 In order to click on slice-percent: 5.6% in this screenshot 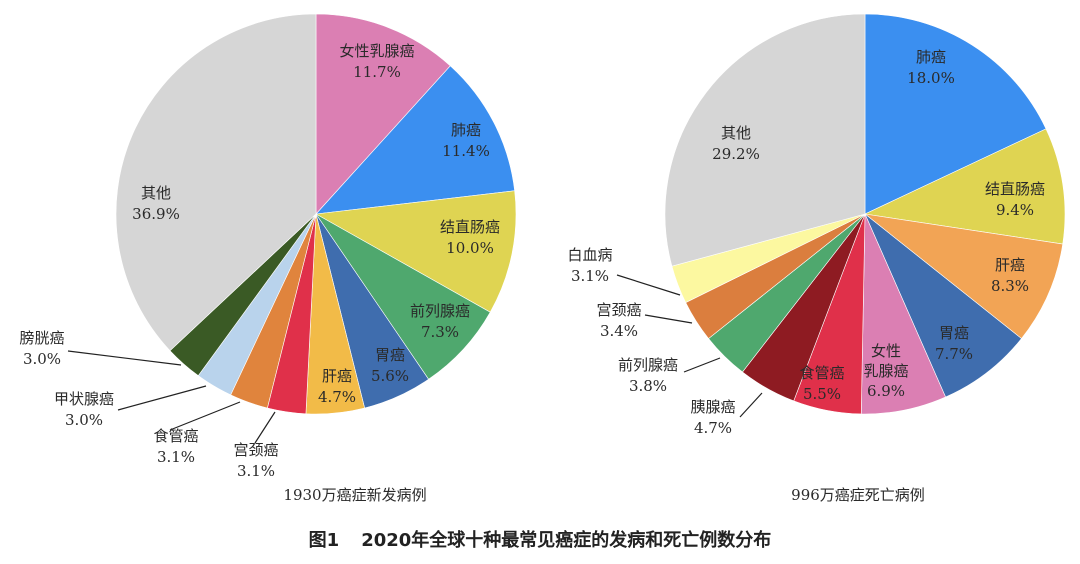, I will do `click(390, 376)`.